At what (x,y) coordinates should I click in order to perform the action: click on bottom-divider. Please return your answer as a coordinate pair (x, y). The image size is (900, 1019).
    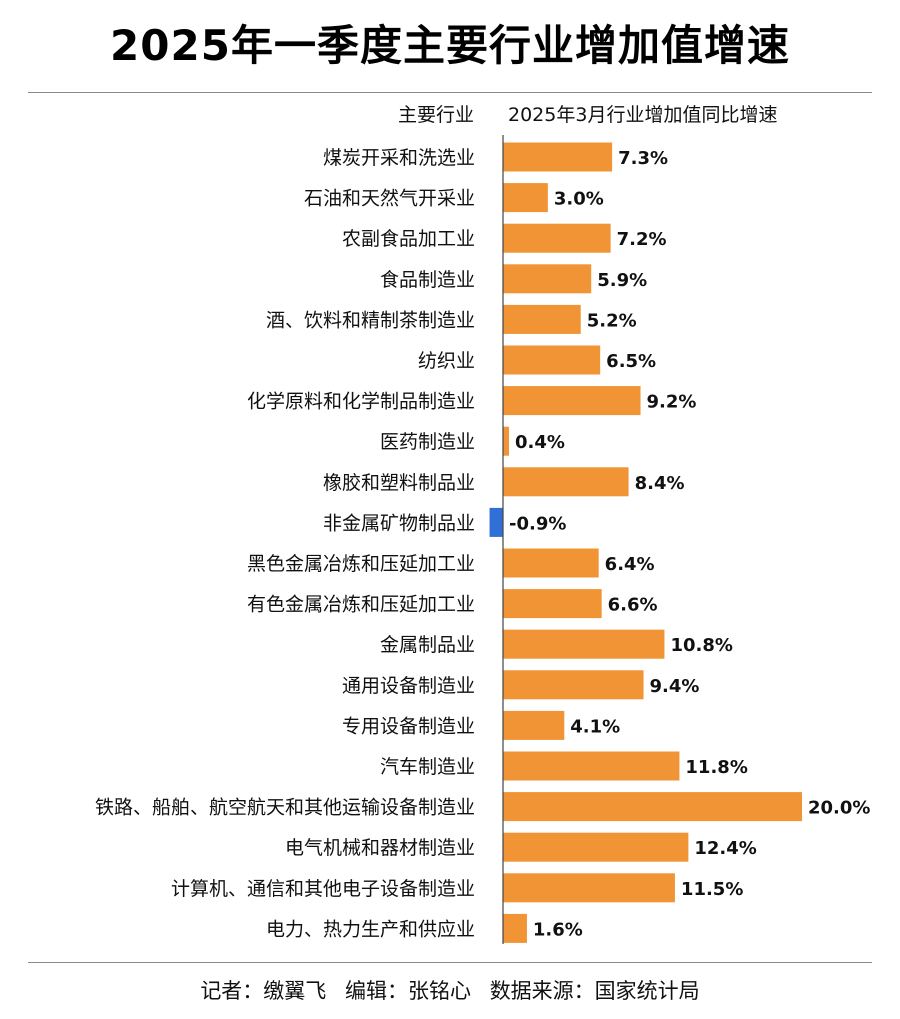
    Looking at the image, I should click on (450, 962).